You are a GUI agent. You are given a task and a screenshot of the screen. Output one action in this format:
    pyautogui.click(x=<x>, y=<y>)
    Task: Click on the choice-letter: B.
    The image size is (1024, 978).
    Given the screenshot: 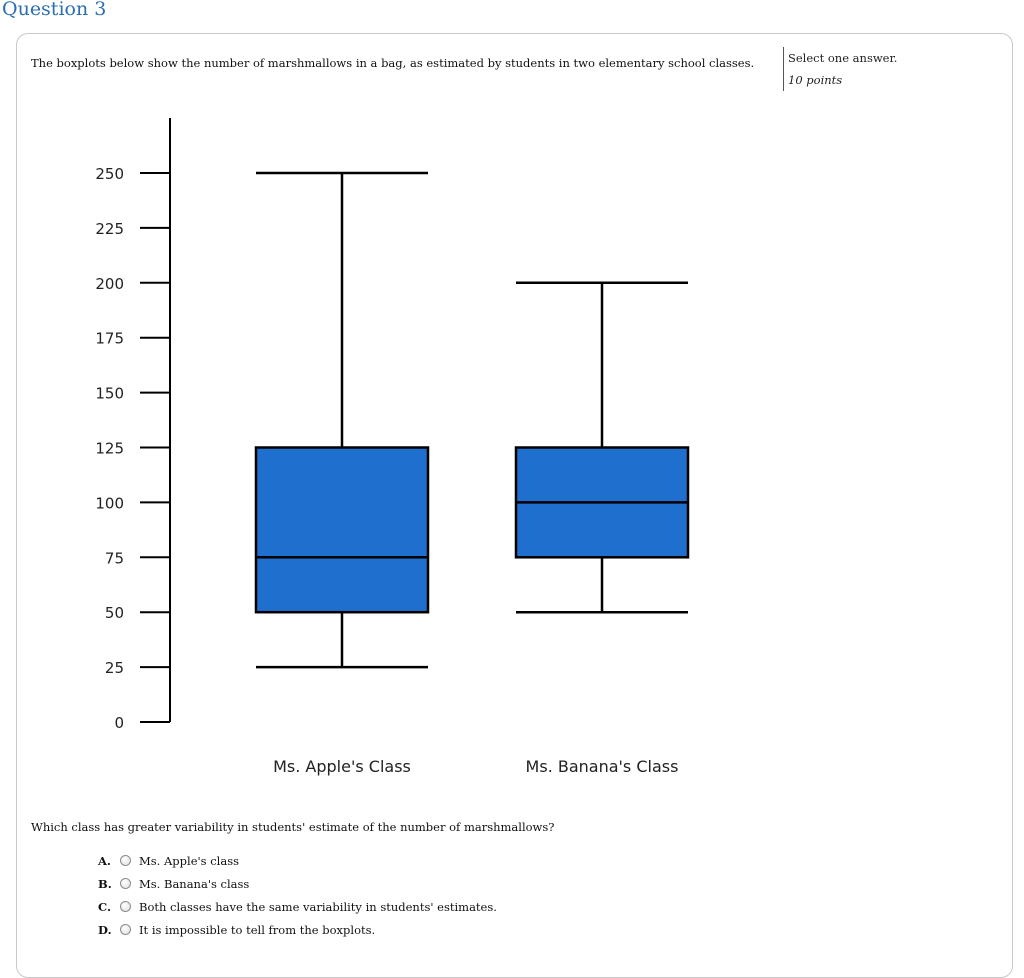 What is the action you would take?
    pyautogui.click(x=105, y=883)
    